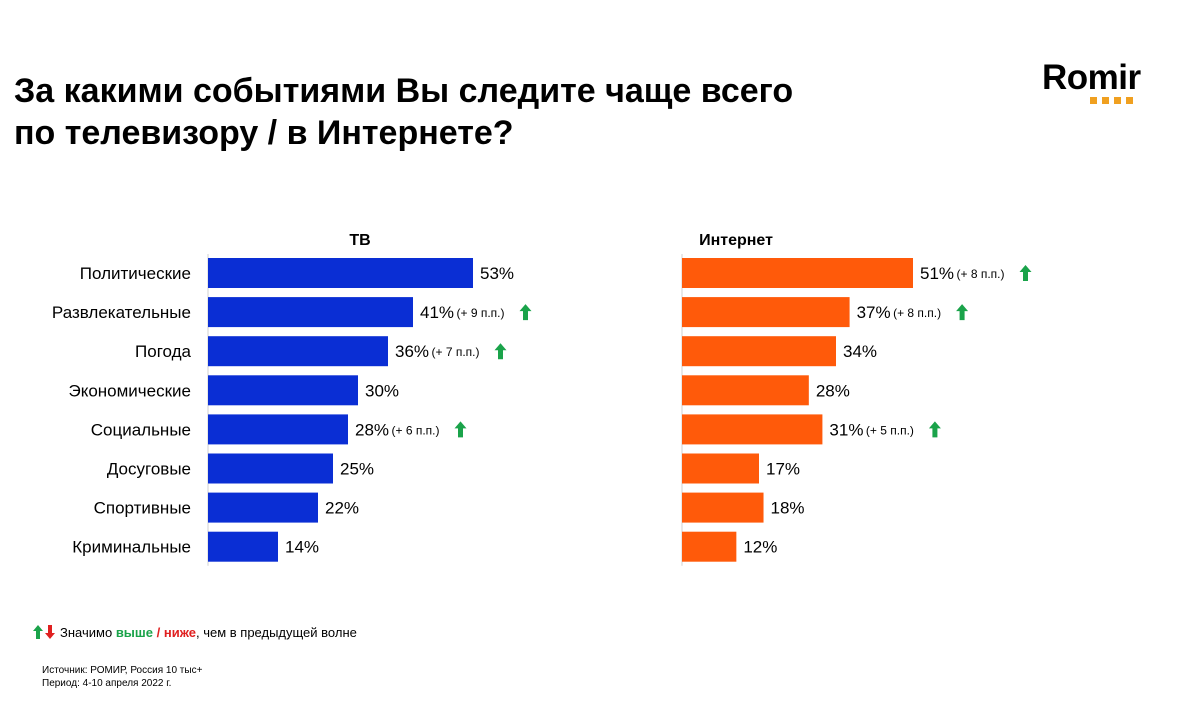  I want to click on series-title: Интернет, so click(736, 240).